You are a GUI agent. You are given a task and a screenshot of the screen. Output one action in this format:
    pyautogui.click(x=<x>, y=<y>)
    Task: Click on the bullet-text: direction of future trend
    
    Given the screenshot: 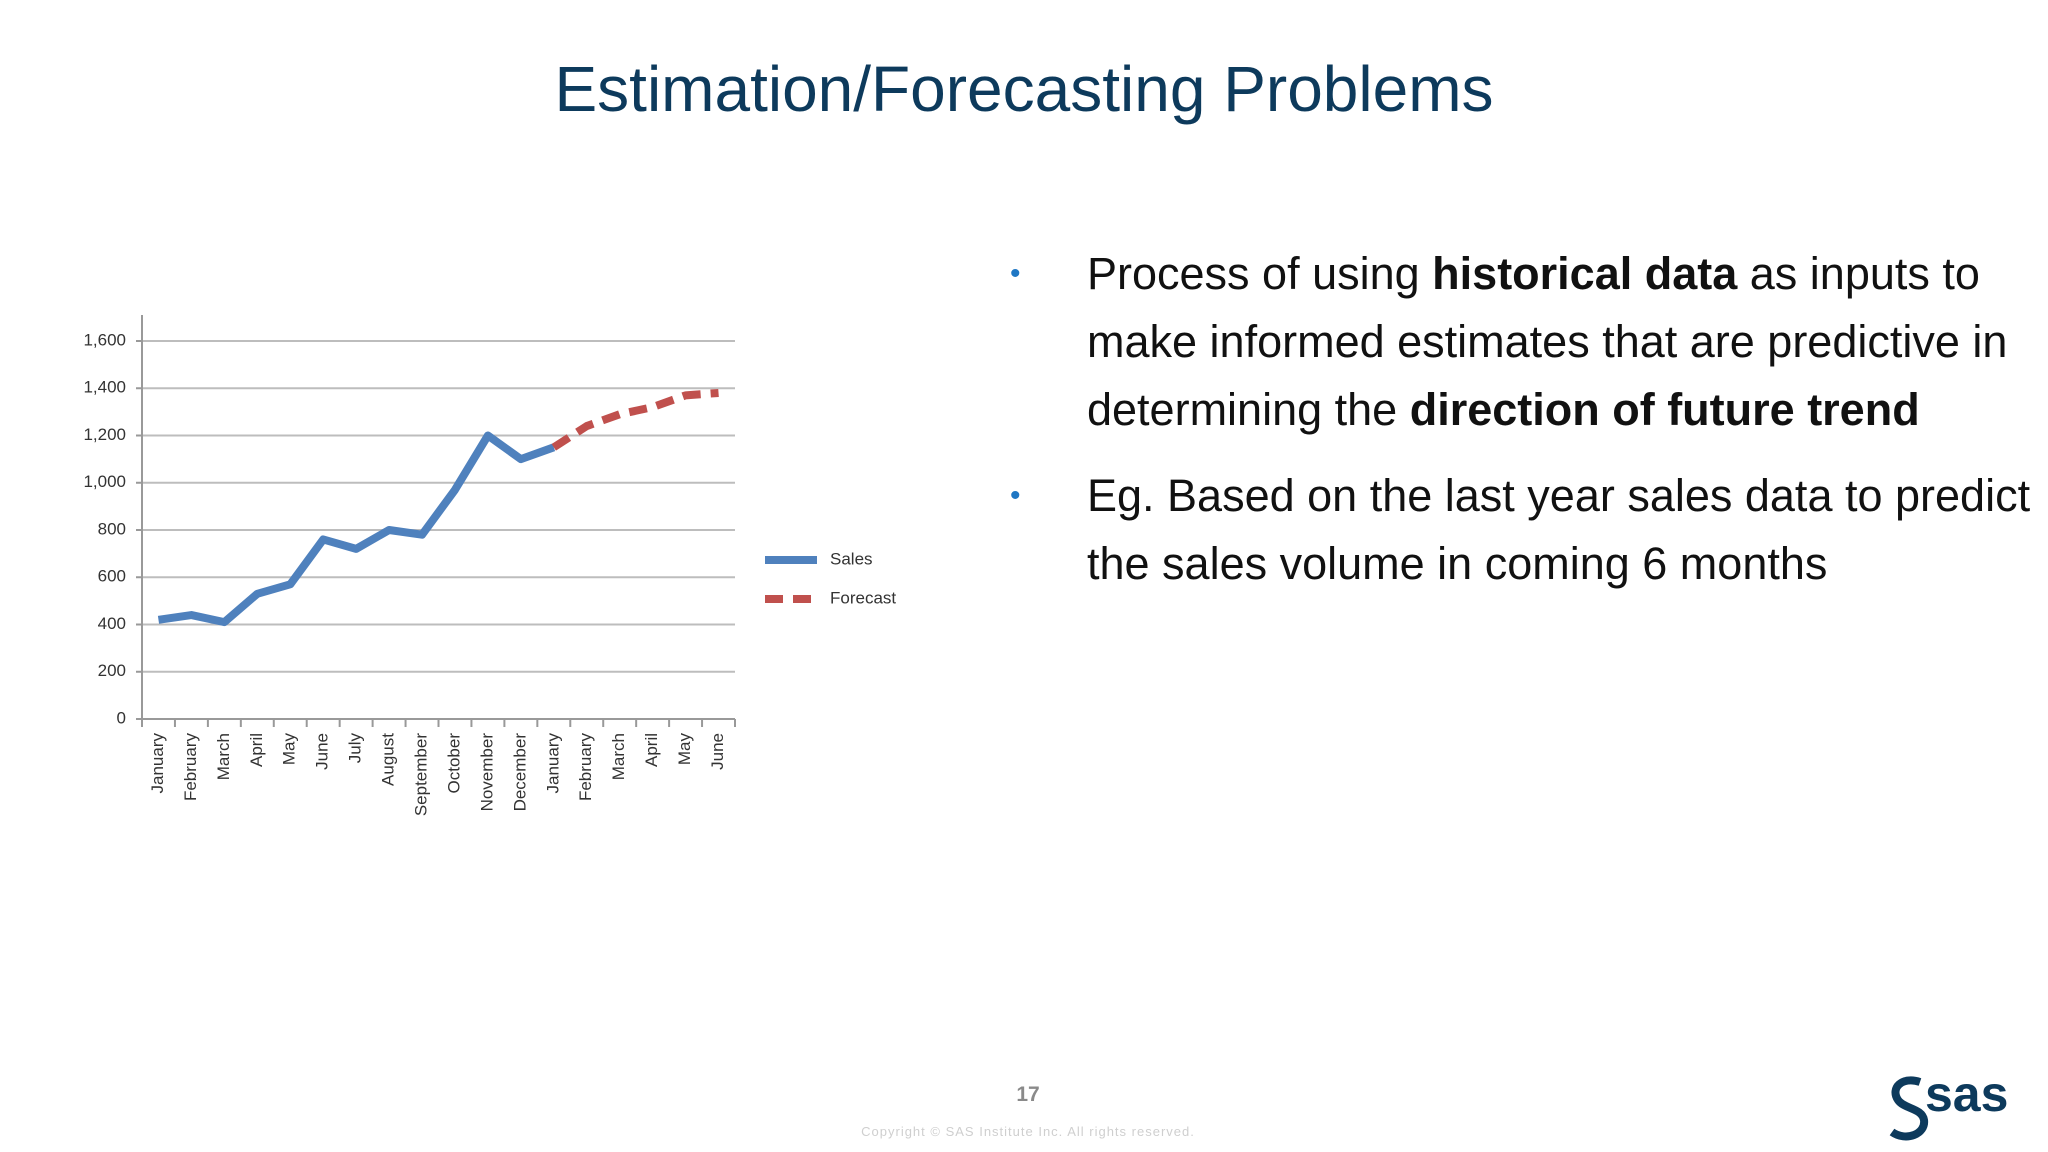 What is the action you would take?
    pyautogui.click(x=1664, y=409)
    